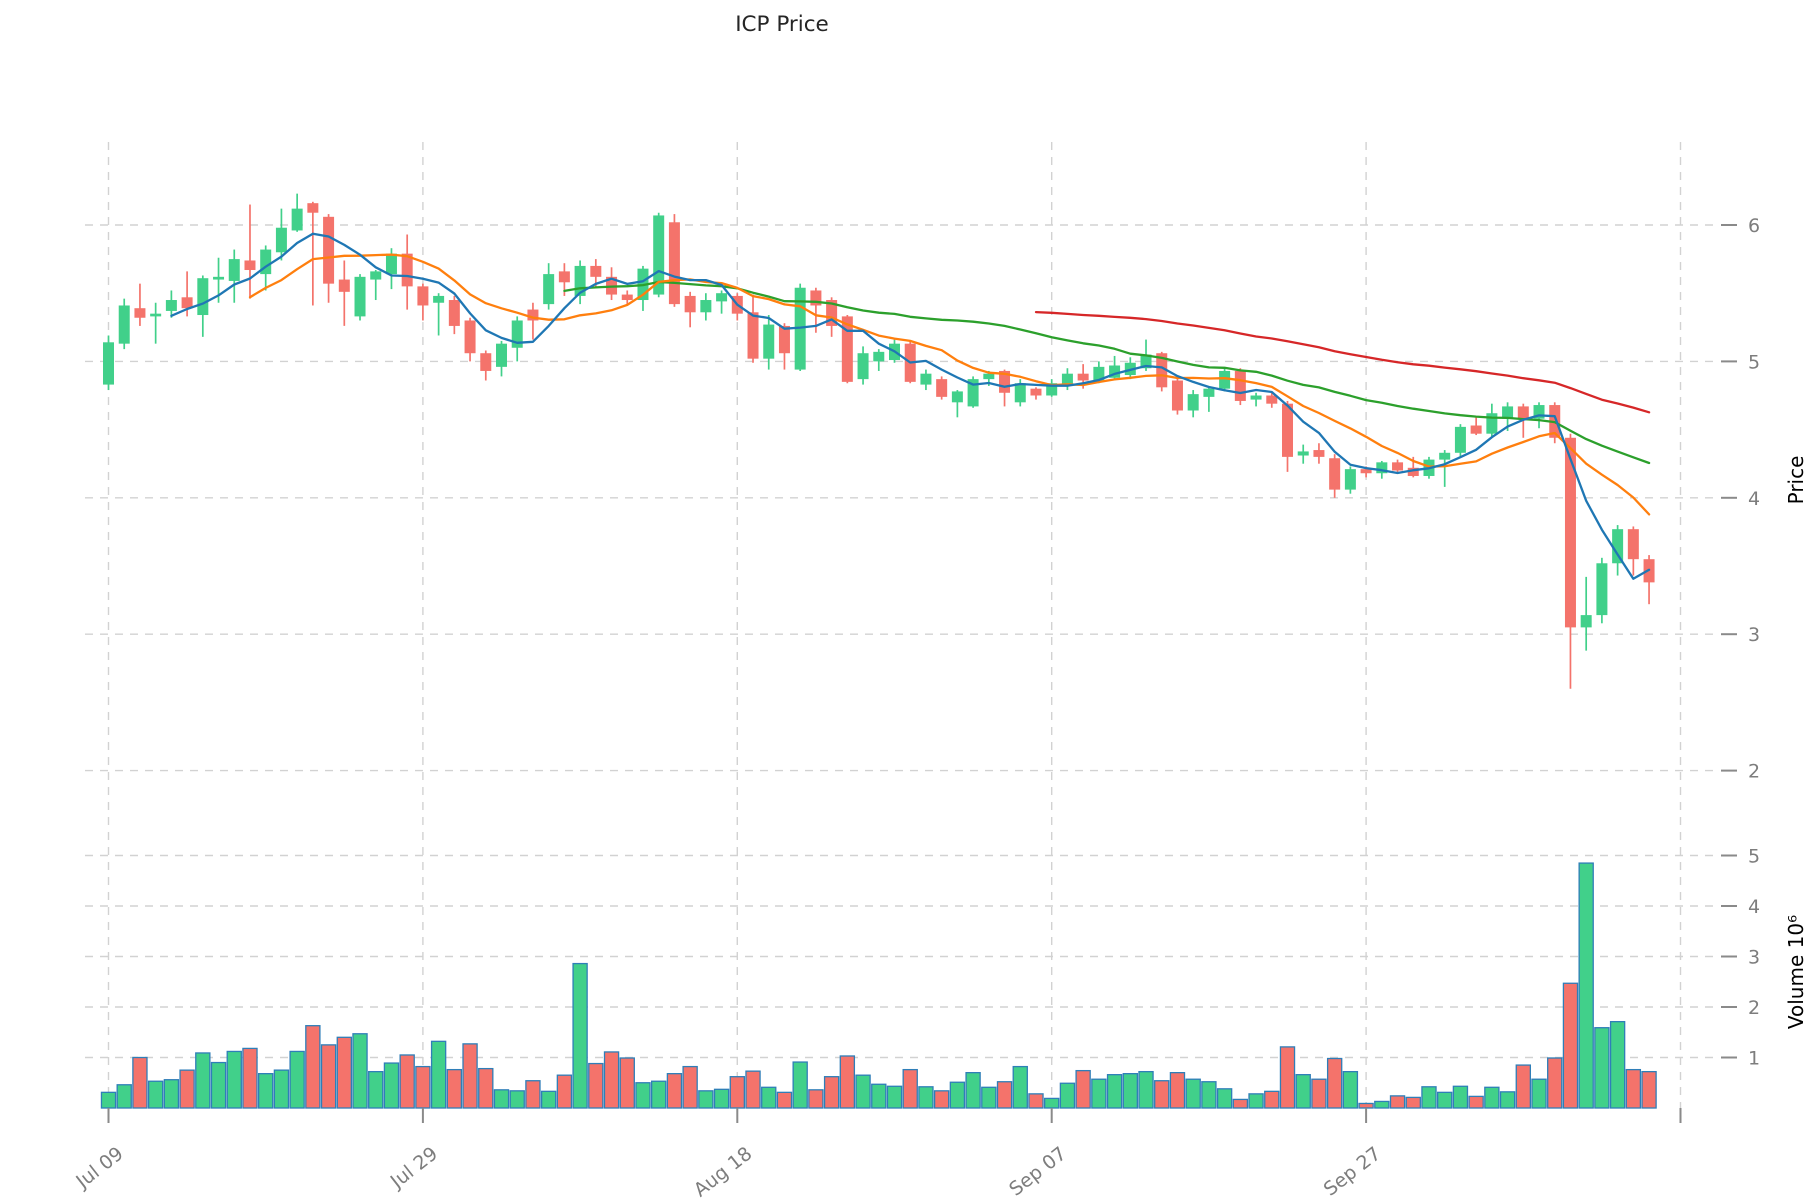  I want to click on volume-axis-label: Volume 10⁶, so click(1796, 972).